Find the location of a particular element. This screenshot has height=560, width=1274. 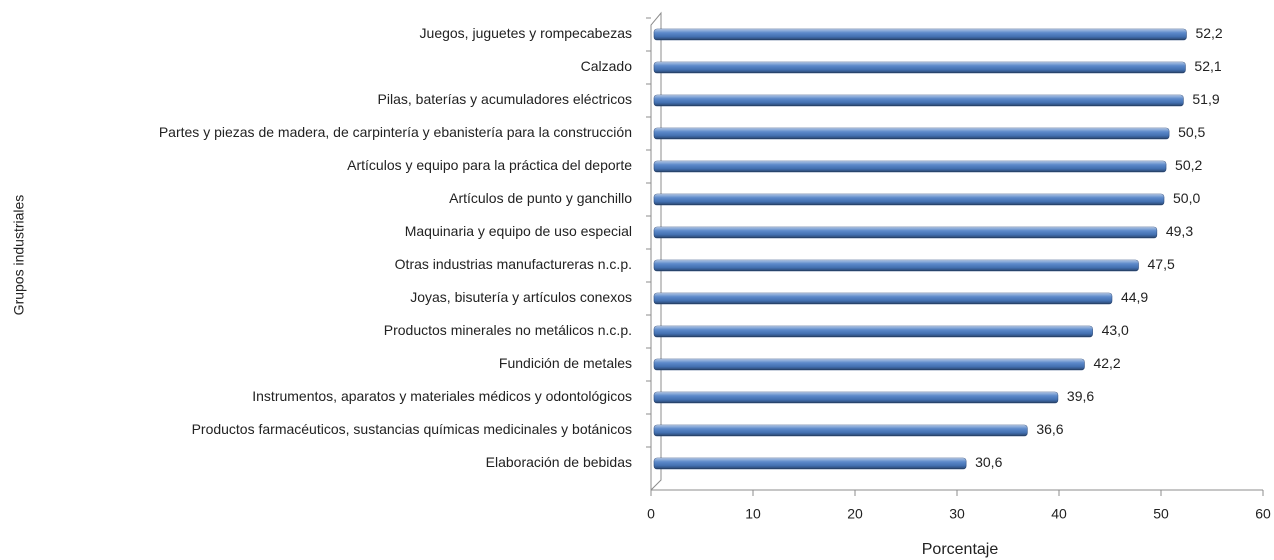

value-label: 42,2 is located at coordinates (1106, 363).